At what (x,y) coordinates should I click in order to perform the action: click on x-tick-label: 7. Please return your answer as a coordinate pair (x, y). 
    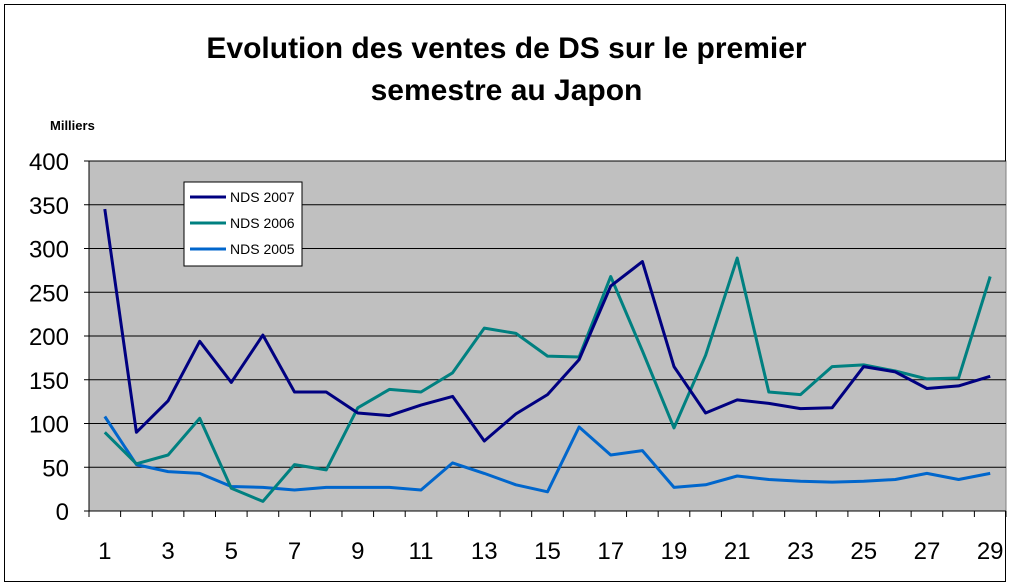
    Looking at the image, I should click on (294, 551).